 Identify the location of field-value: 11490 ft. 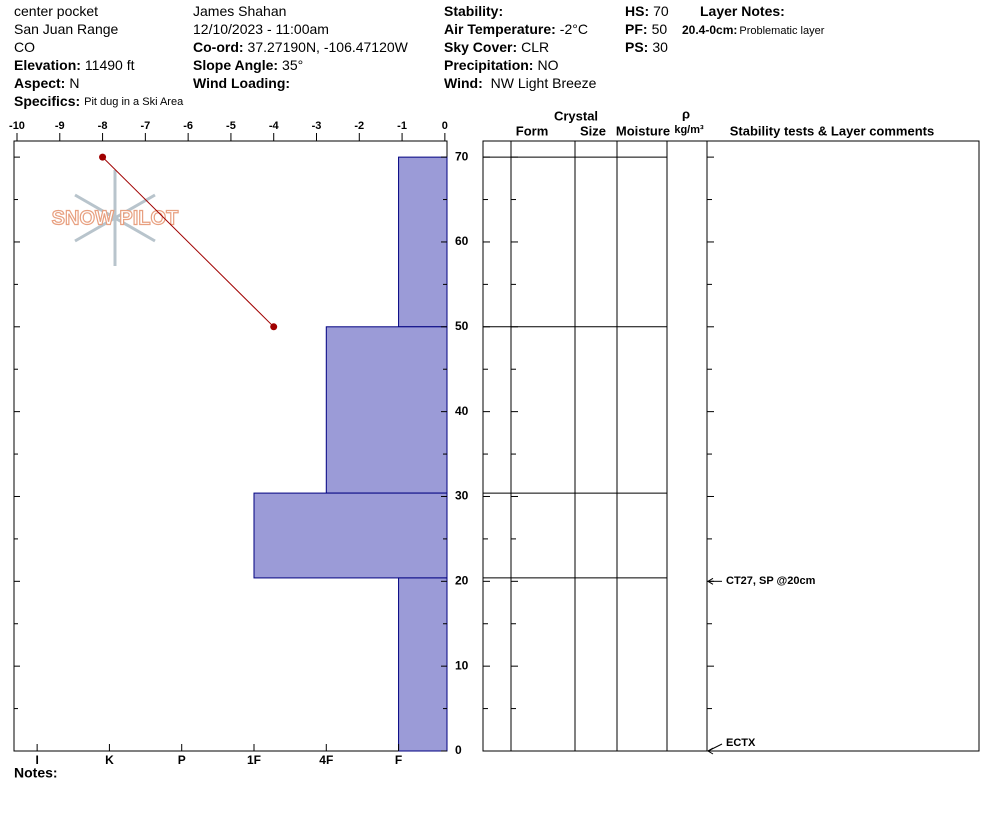
(110, 65).